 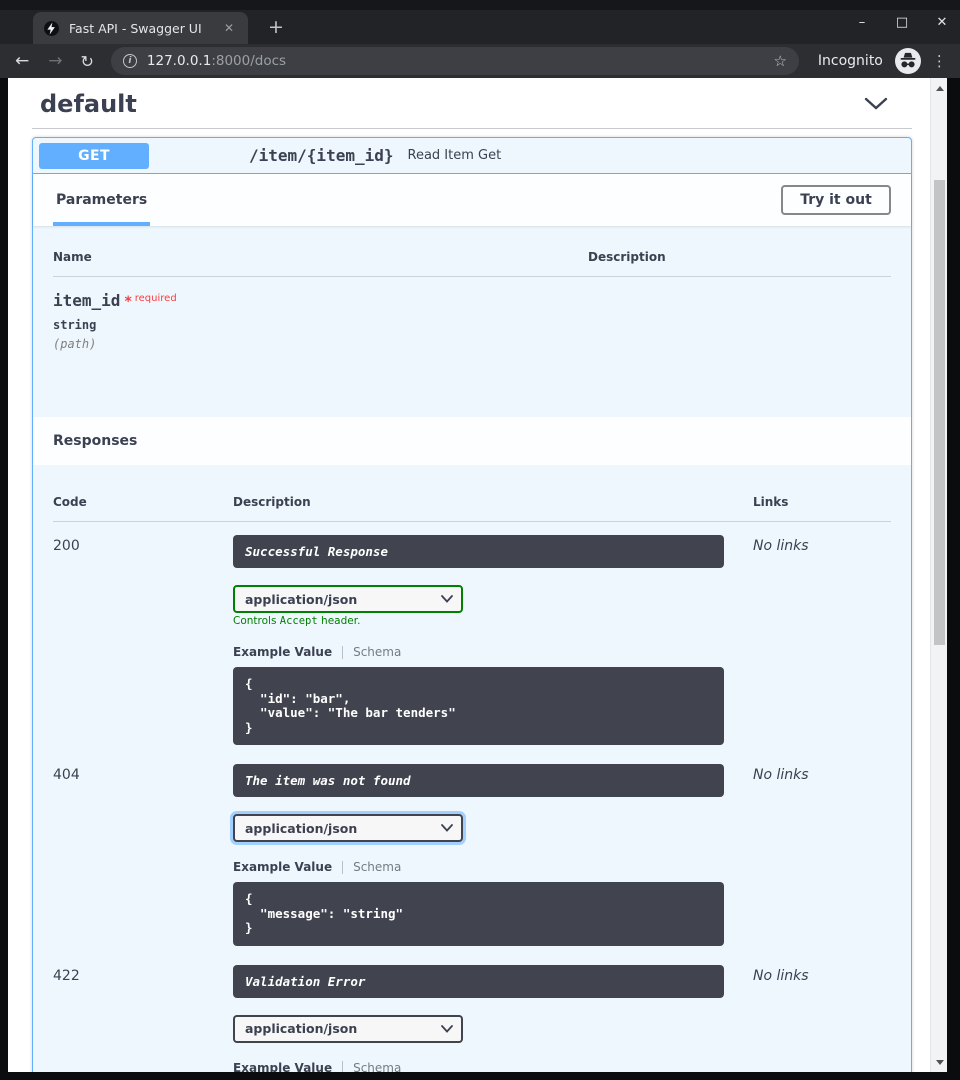 I want to click on url-text: 127.0.0.1:8000/docs, so click(x=216, y=61).